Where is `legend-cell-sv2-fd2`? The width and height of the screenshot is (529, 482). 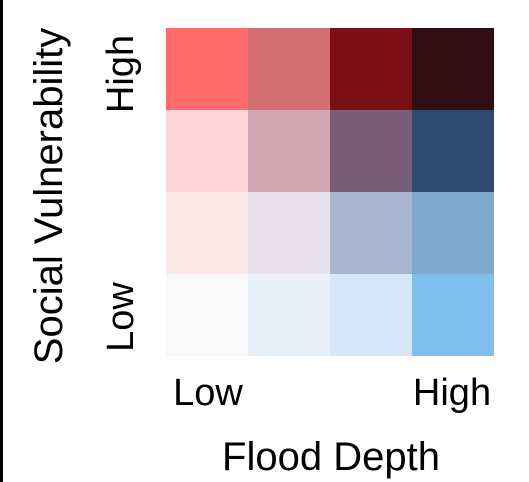
legend-cell-sv2-fd2 is located at coordinates (289, 233).